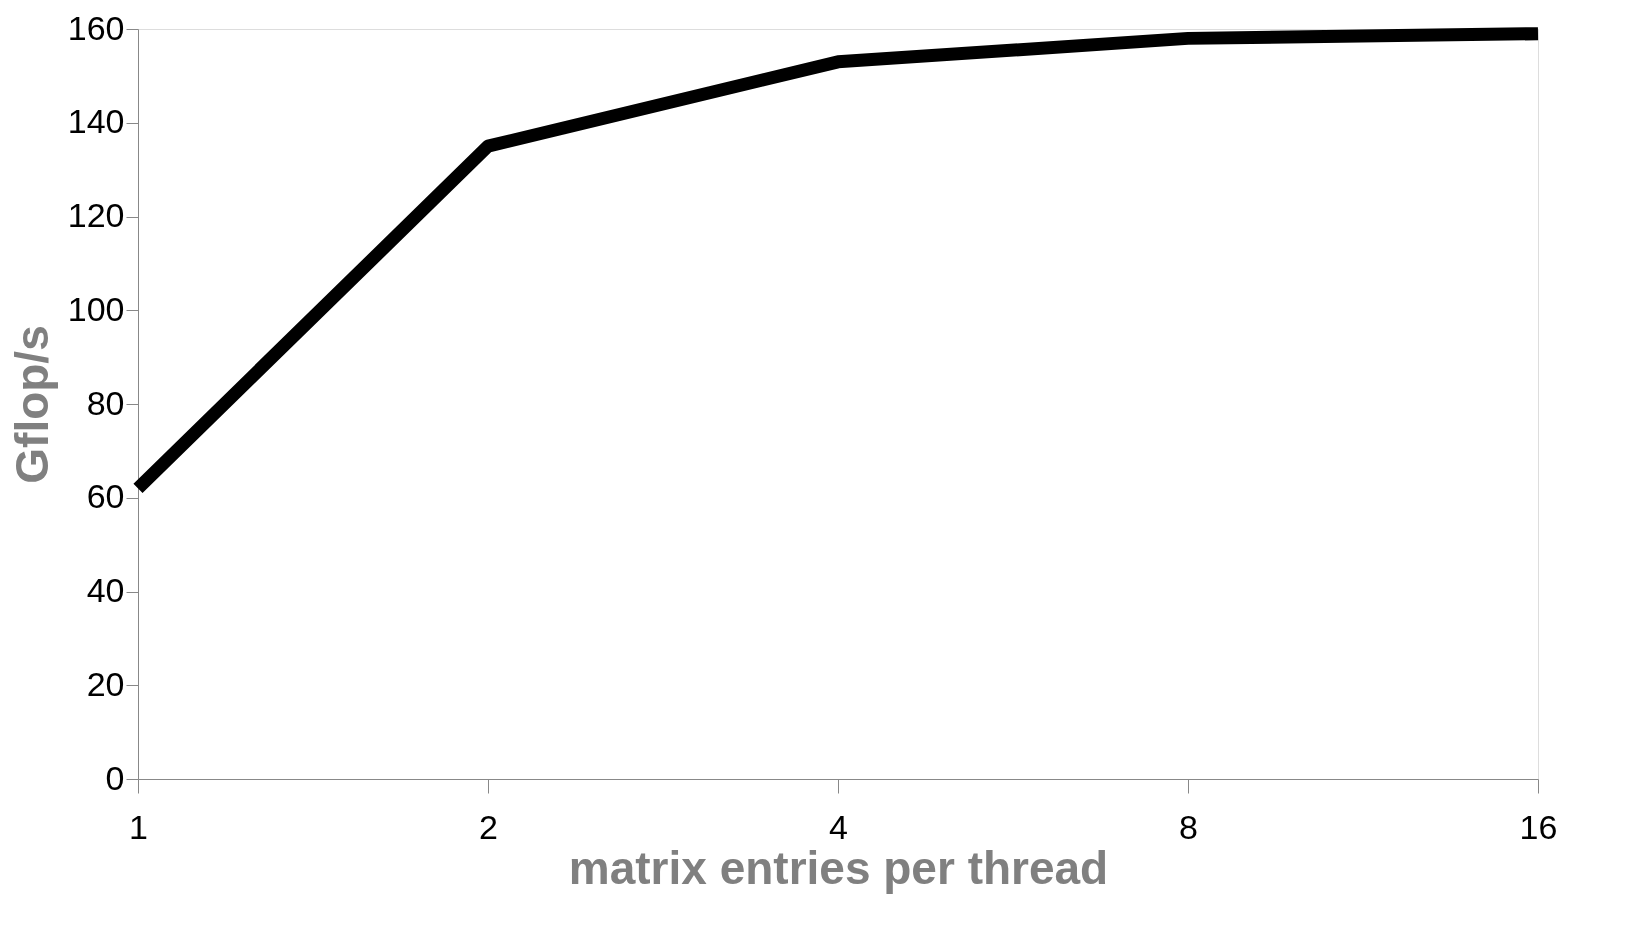  What do you see at coordinates (105, 683) in the screenshot?
I see `y-tick-label: 20` at bounding box center [105, 683].